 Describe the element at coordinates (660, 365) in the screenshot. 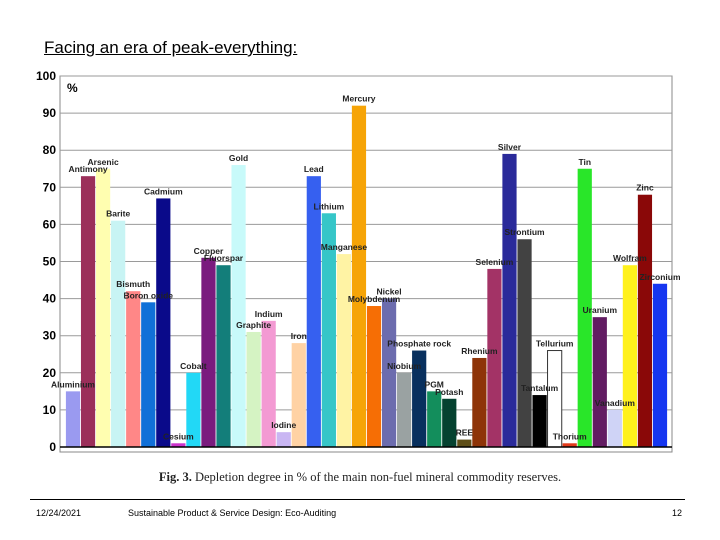

I see `bar-zirconium` at that location.